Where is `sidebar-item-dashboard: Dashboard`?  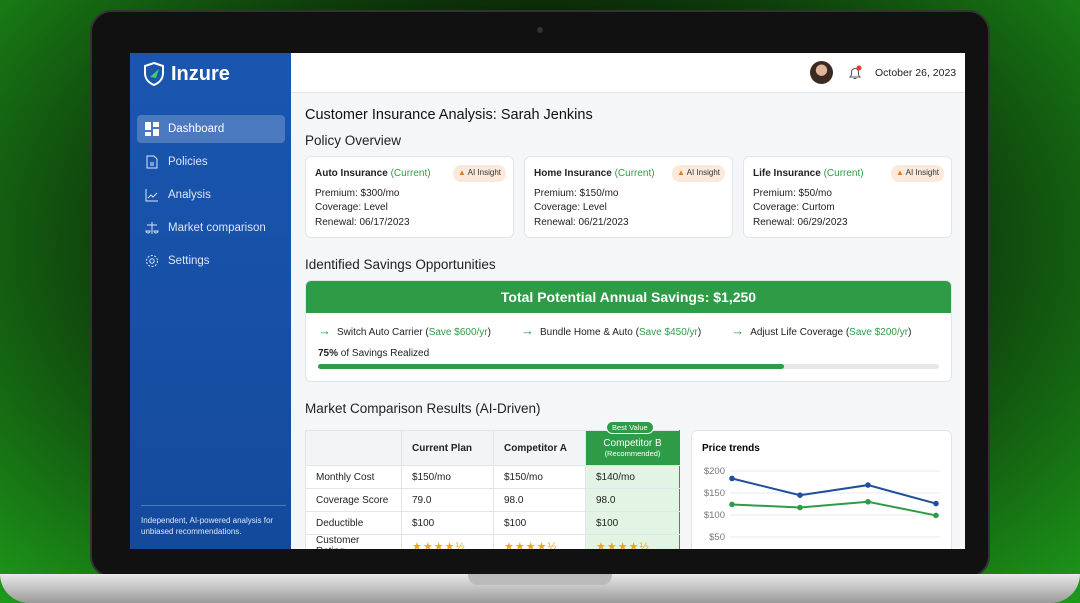 sidebar-item-dashboard: Dashboard is located at coordinates (211, 129).